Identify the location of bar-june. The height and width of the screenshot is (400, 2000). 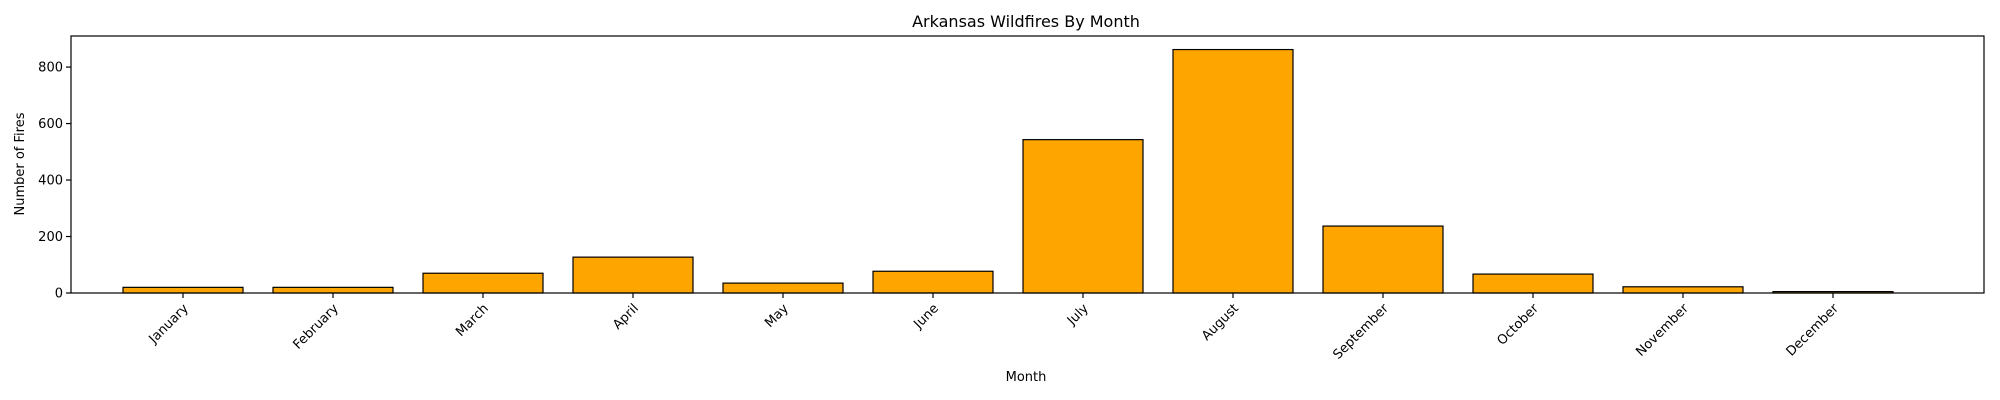
(933, 282).